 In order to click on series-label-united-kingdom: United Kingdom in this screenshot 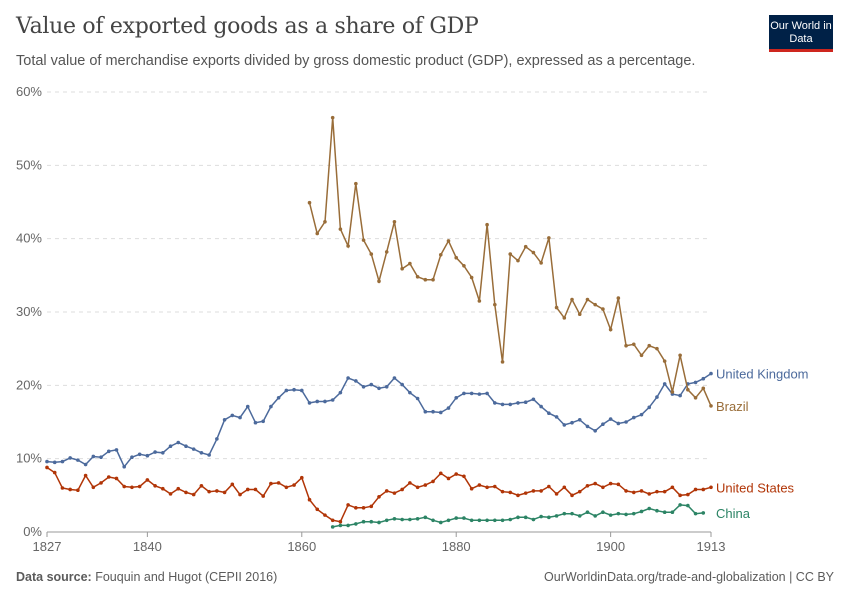, I will do `click(762, 374)`.